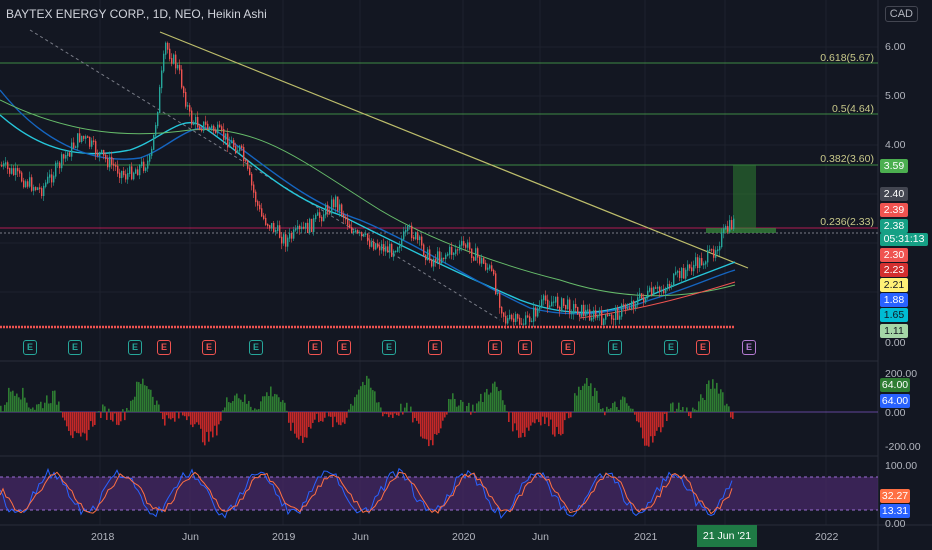  Describe the element at coordinates (367, 411) in the screenshot. I see `oscillator-histogram` at that location.